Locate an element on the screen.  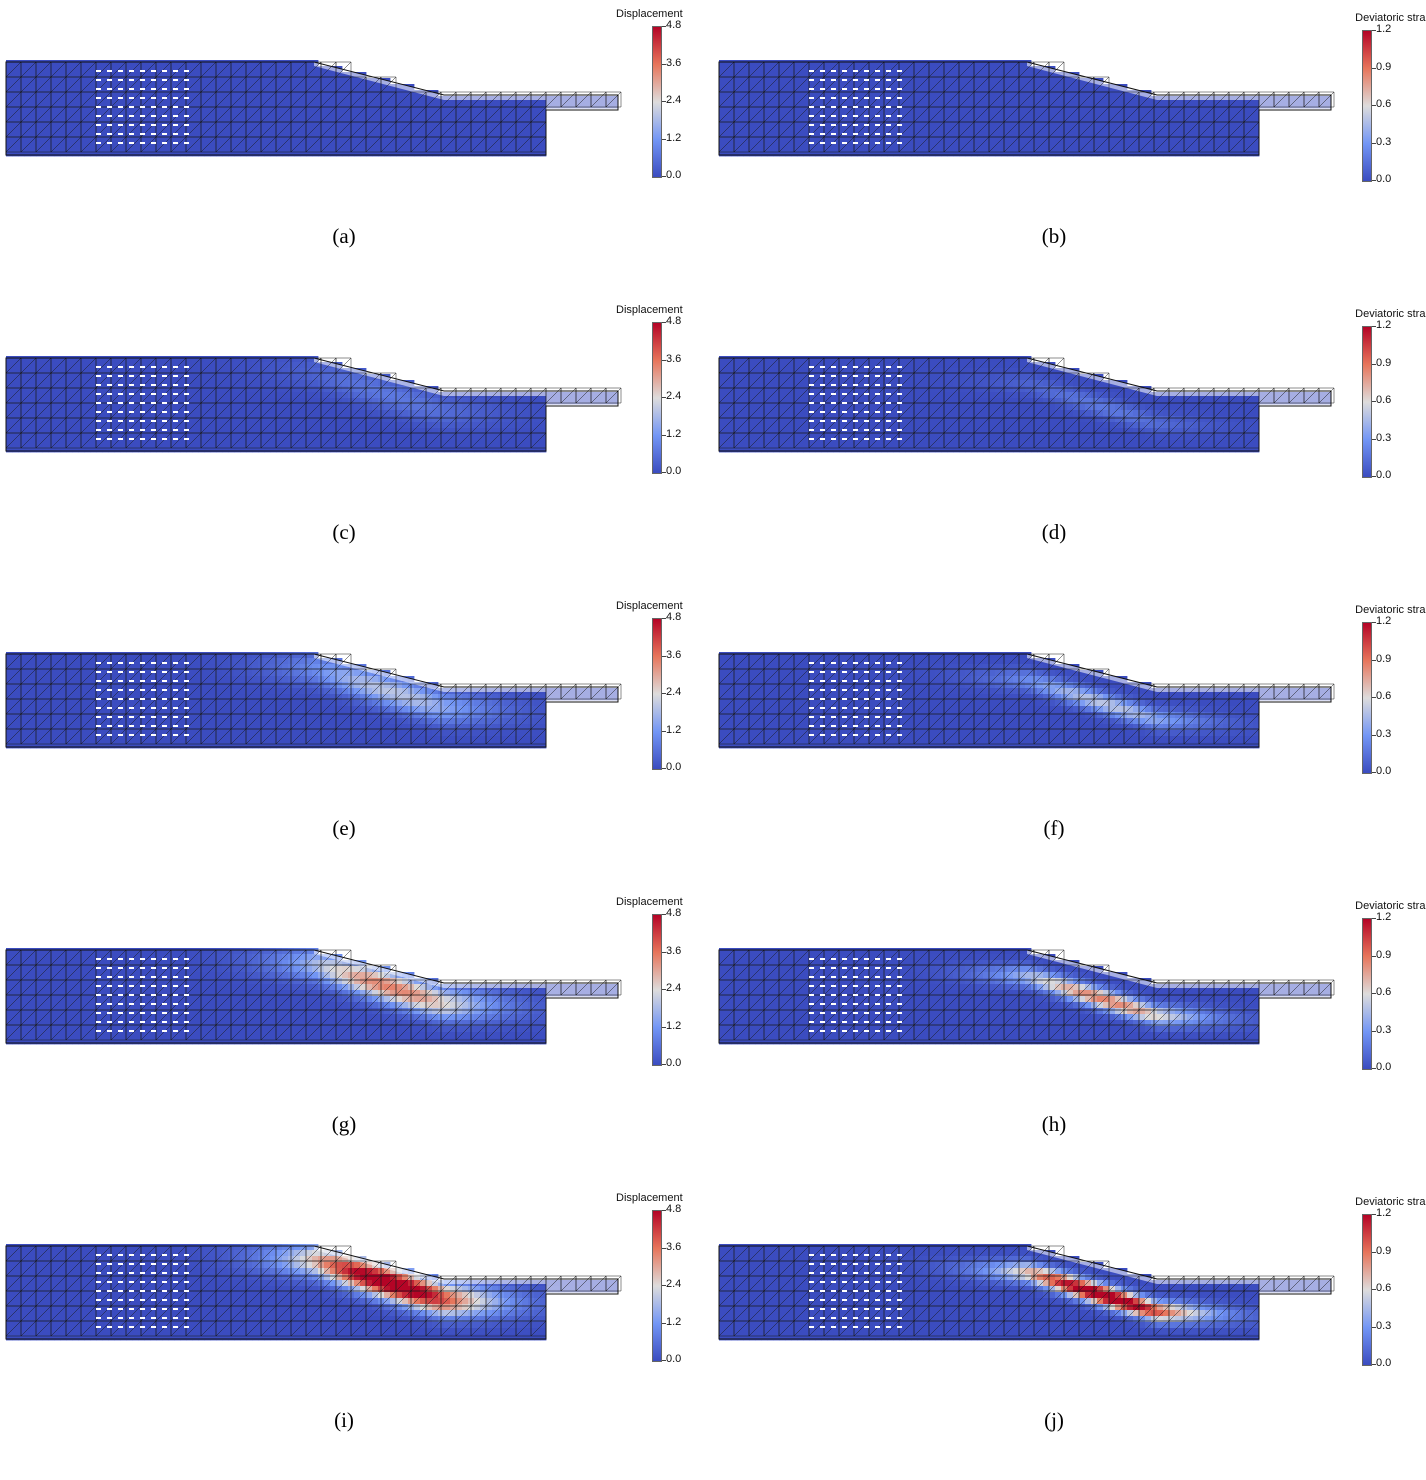
colorbar-gradient is located at coordinates (657, 398).